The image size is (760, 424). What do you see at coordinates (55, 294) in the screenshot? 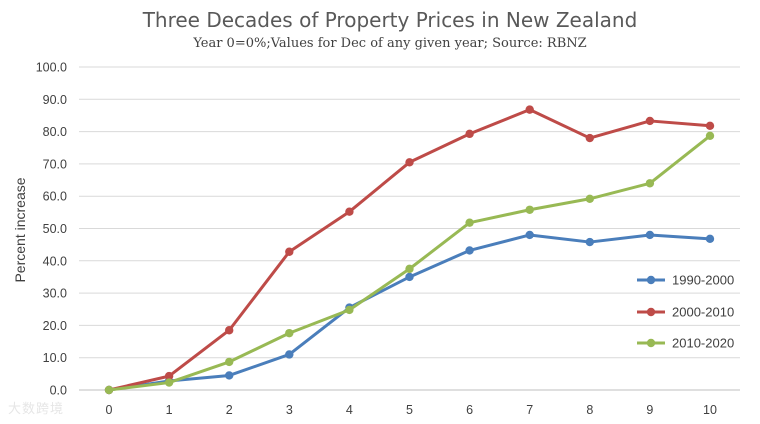
I see `y-tick-label: 30.0` at bounding box center [55, 294].